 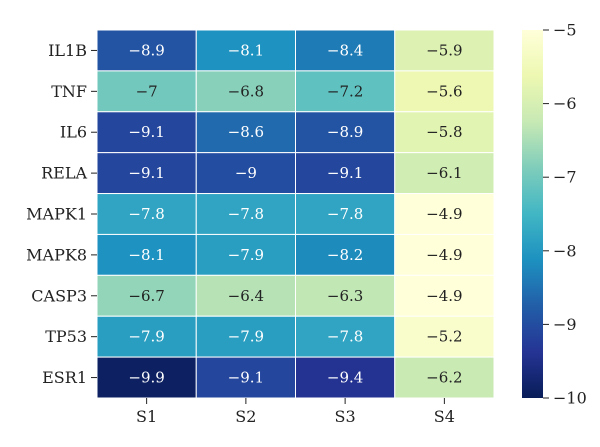 I want to click on cell-value-label: −6.3, so click(x=345, y=296).